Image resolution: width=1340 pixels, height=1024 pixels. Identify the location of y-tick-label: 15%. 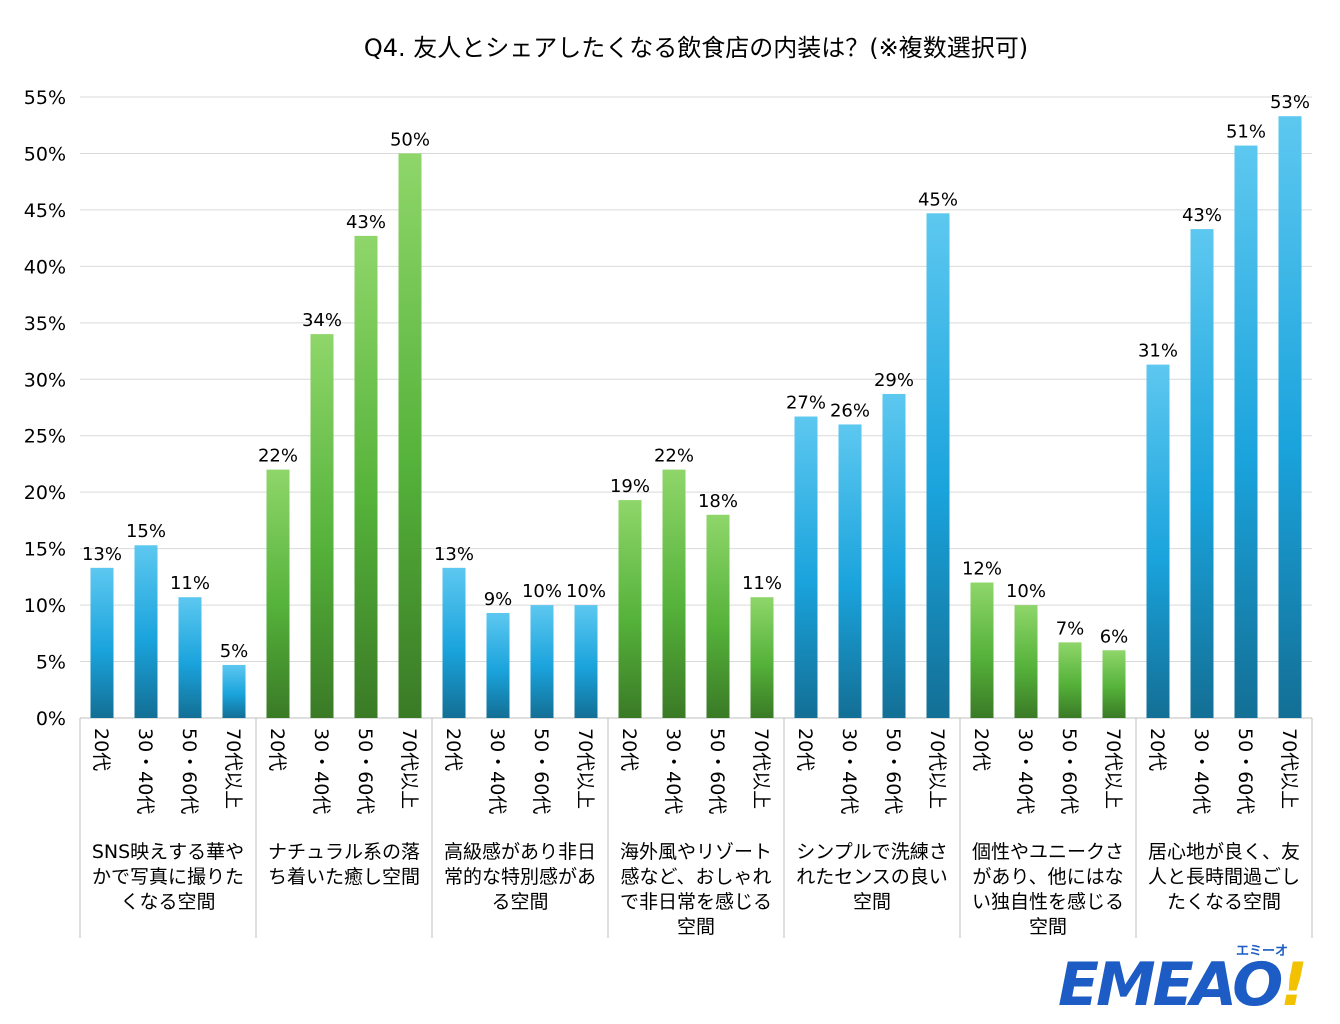
(45, 550).